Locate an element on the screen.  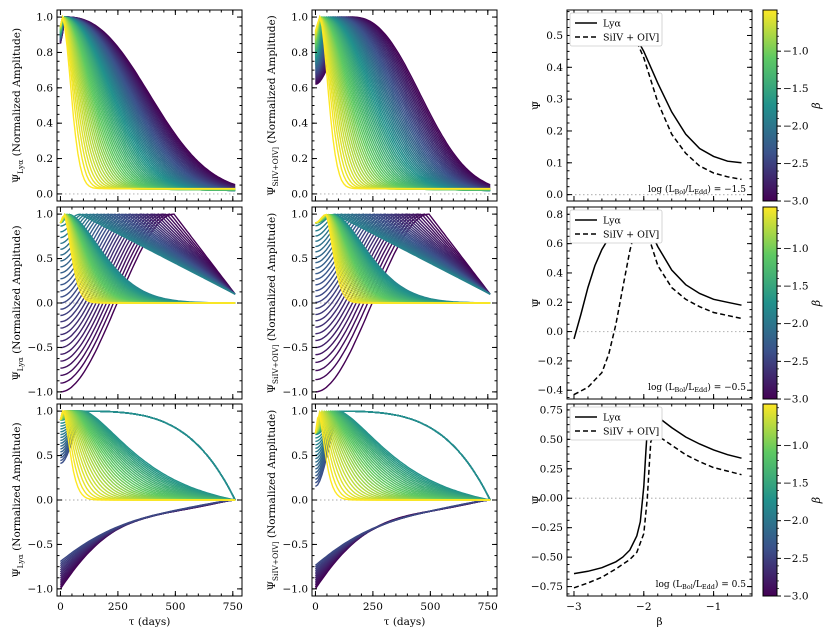
colorbar-label: β is located at coordinates (816, 105).